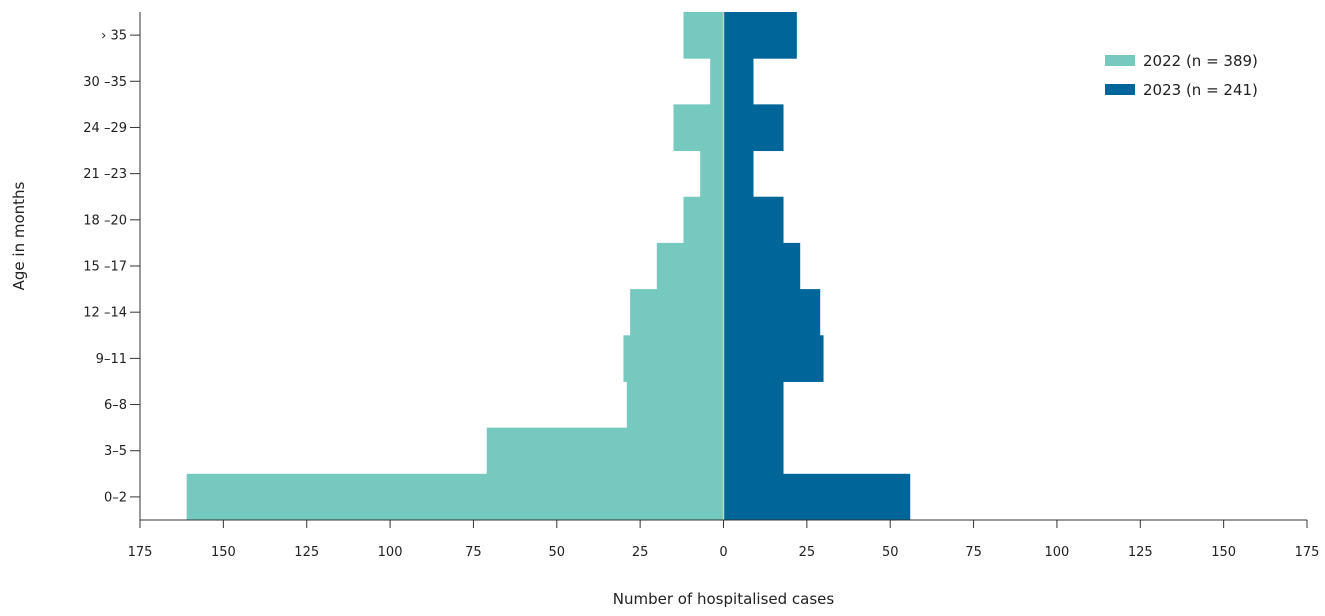 This screenshot has height=616, width=1325. What do you see at coordinates (973, 552) in the screenshot?
I see `x-tick-label-10: 75` at bounding box center [973, 552].